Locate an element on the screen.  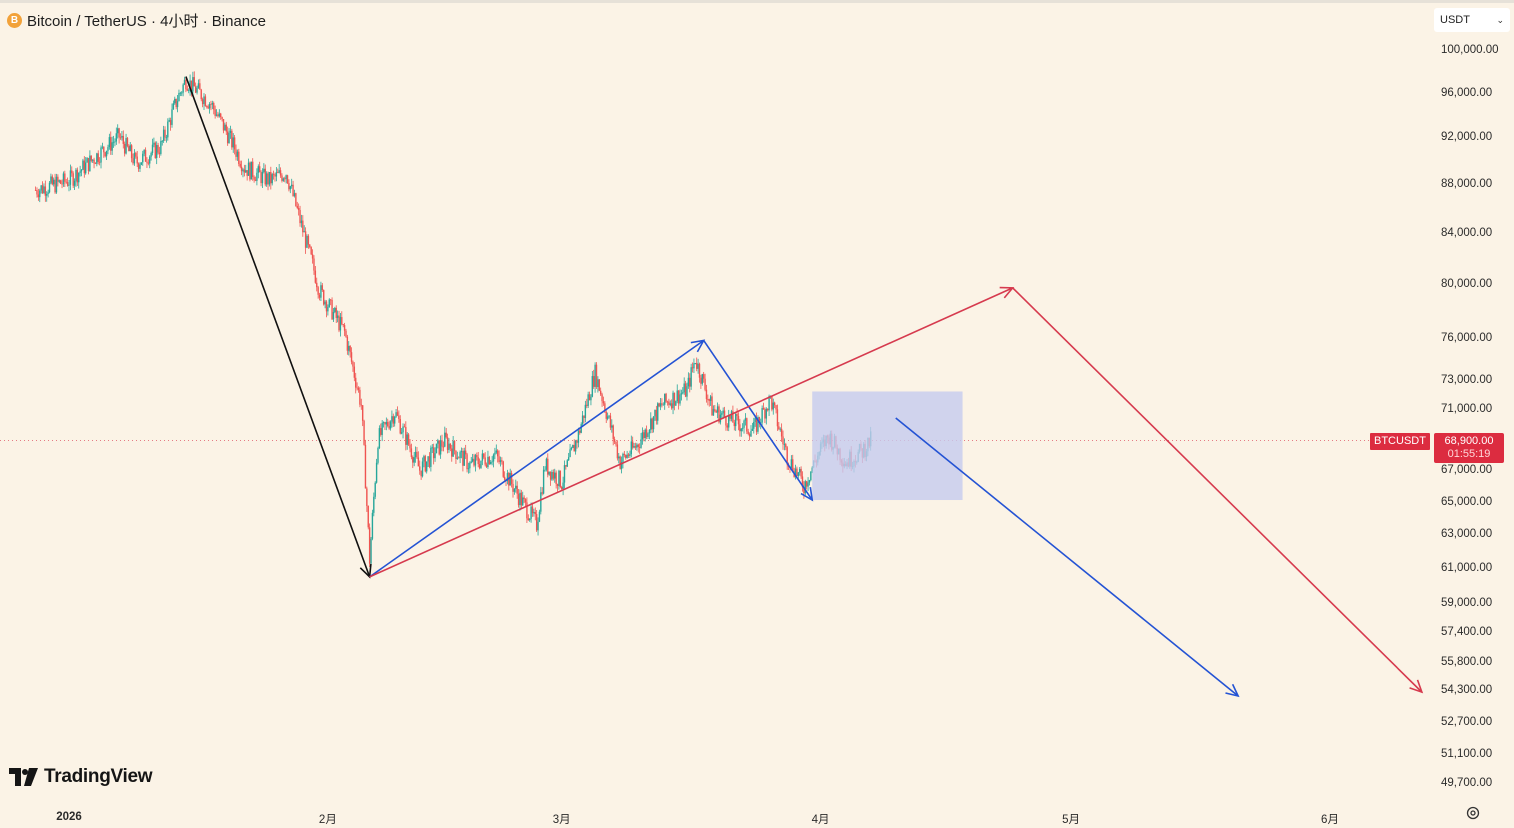
price-tick-label: 96,000.00 is located at coordinates (1467, 92).